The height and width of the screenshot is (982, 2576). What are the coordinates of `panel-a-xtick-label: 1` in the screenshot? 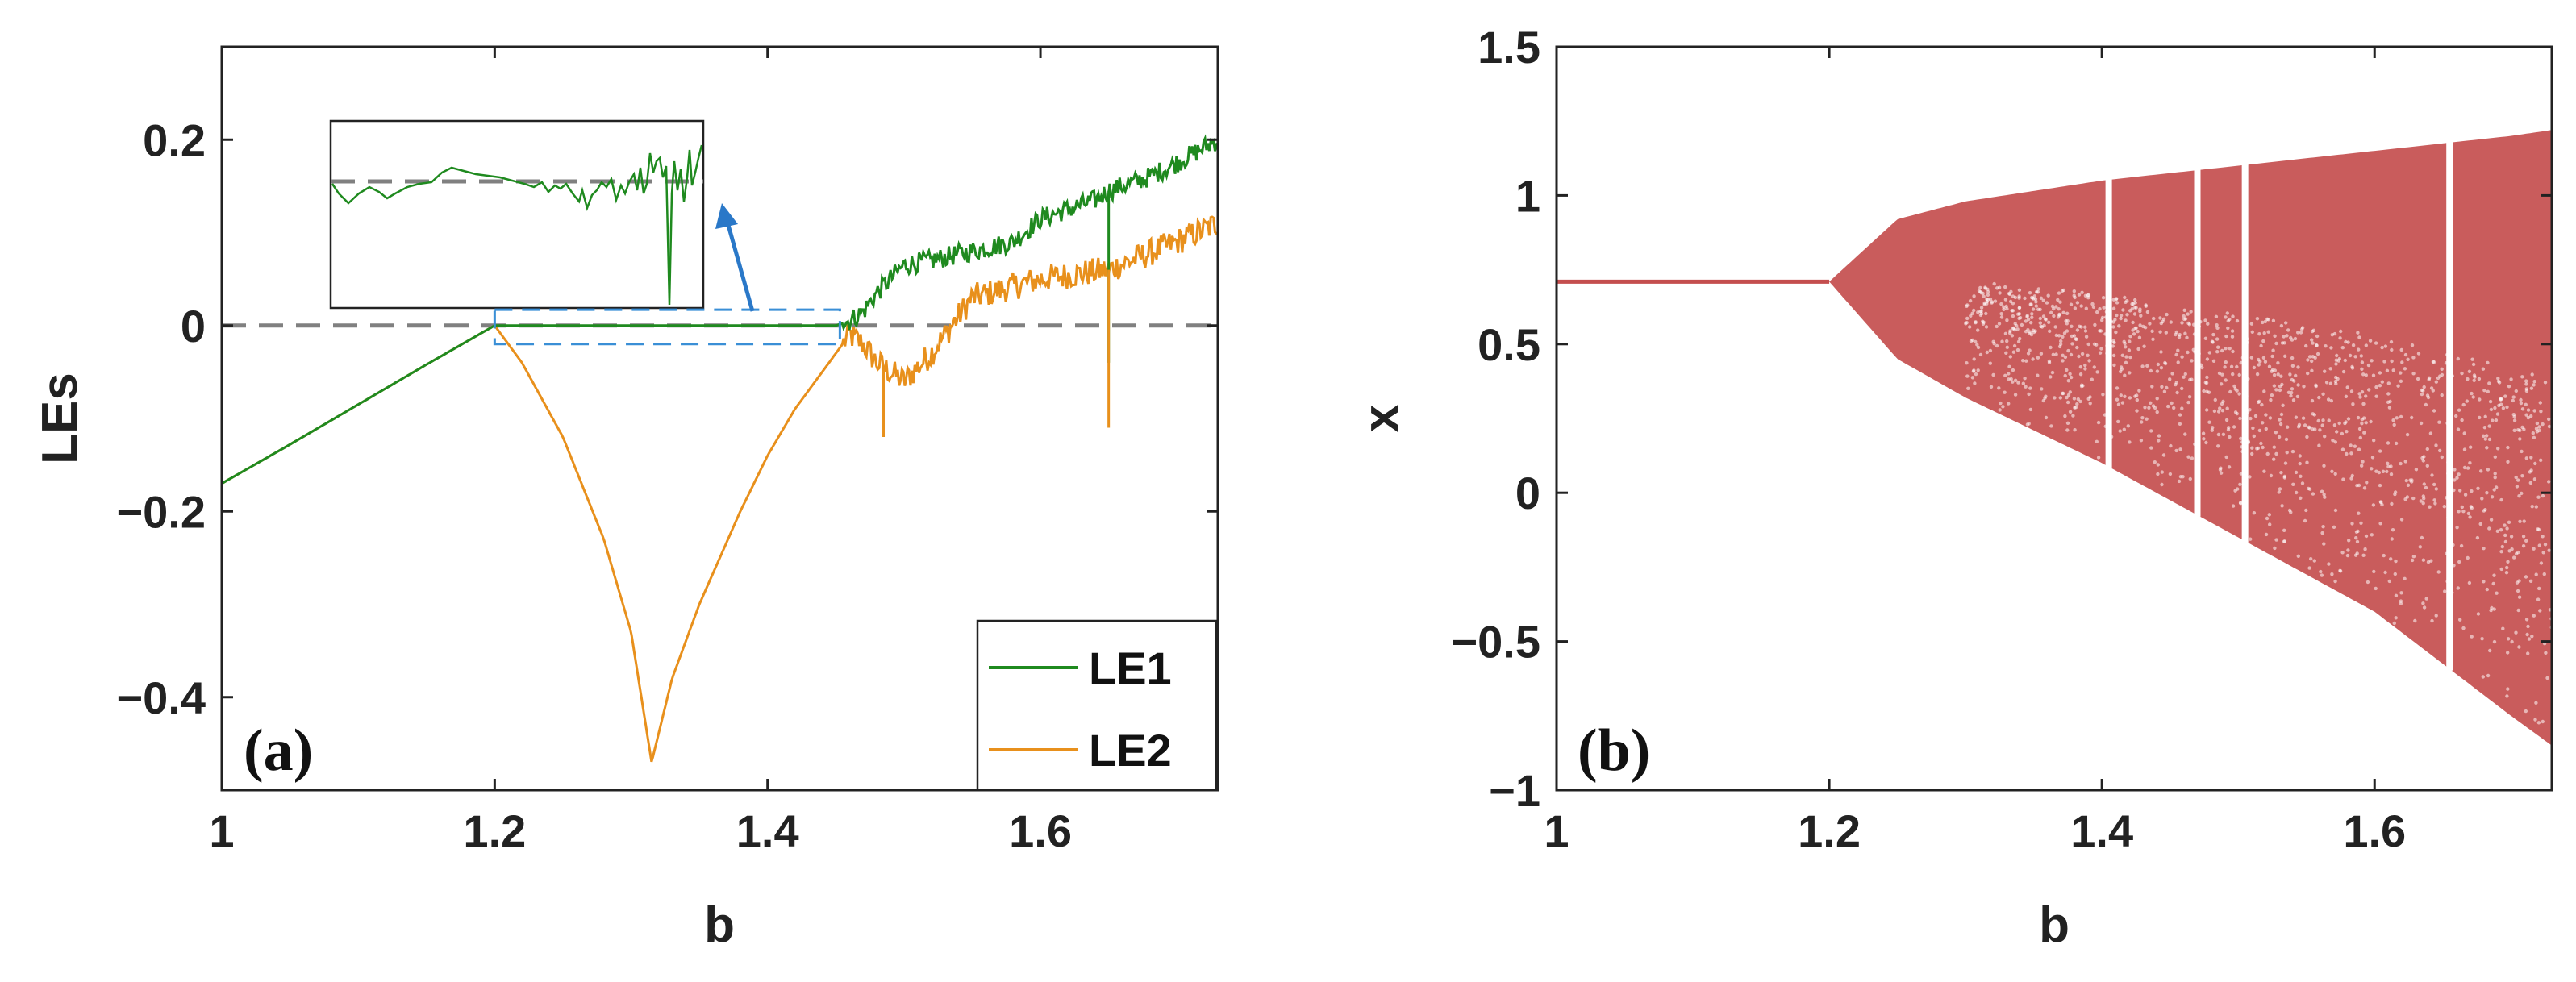 It's located at (221, 830).